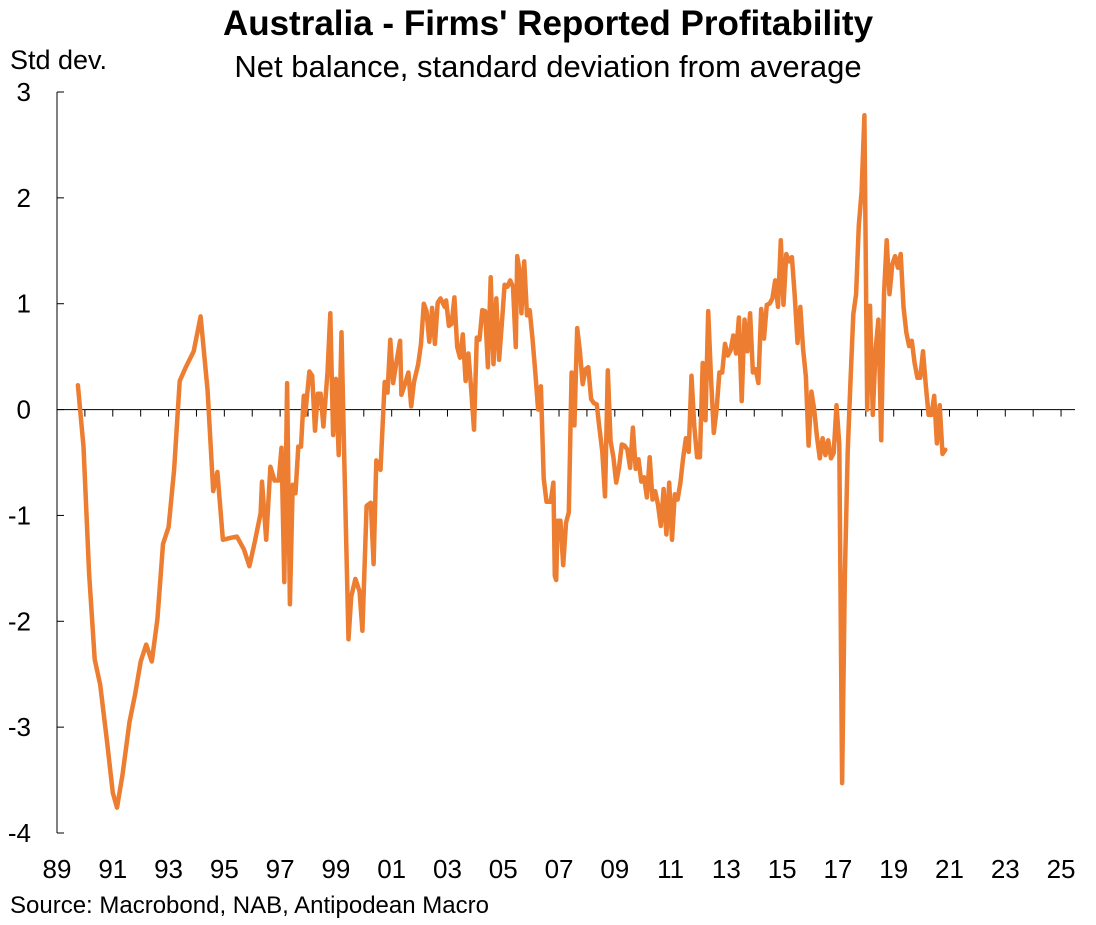 The image size is (1096, 925). Describe the element at coordinates (1061, 869) in the screenshot. I see `x-tick-label: 25` at that location.